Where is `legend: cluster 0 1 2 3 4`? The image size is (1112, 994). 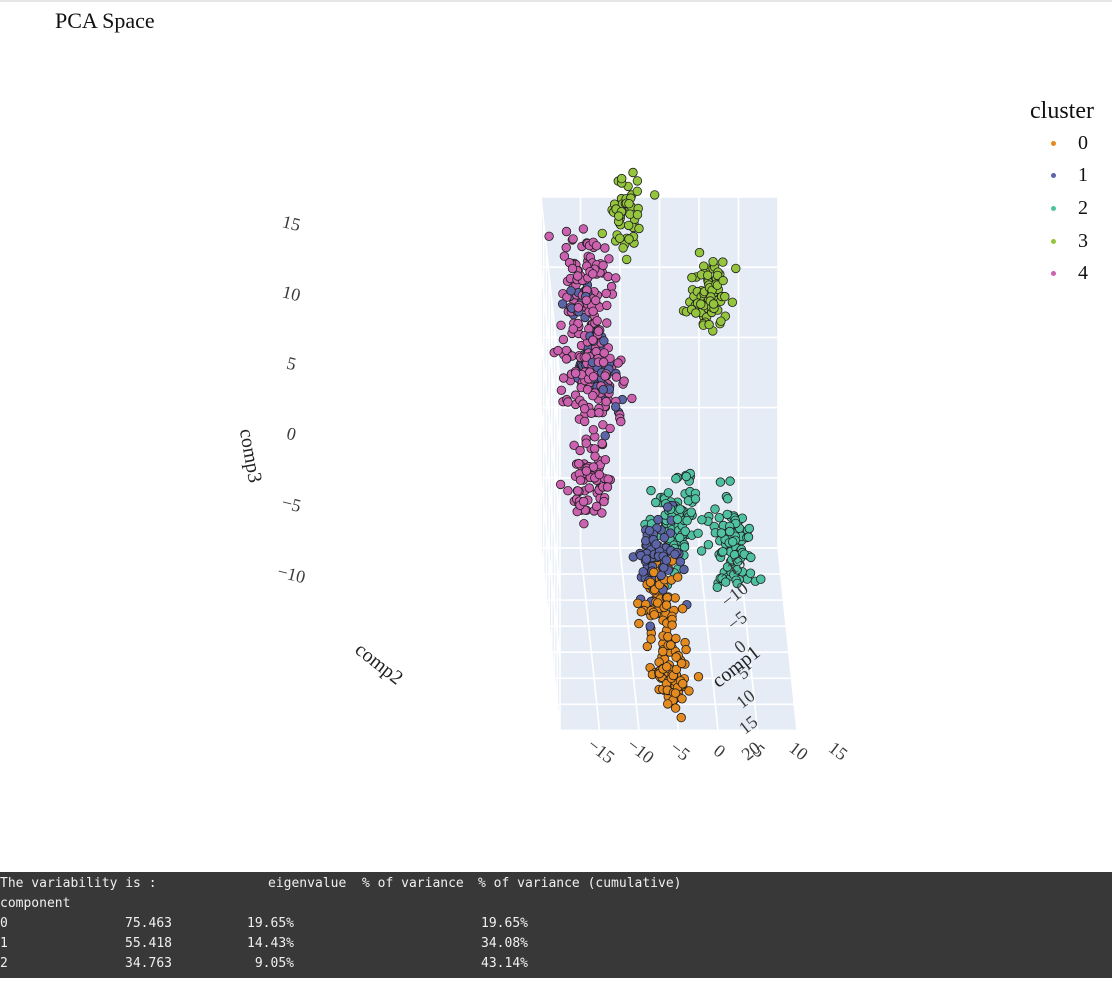 legend: cluster 0 1 2 3 4 is located at coordinates (1062, 194).